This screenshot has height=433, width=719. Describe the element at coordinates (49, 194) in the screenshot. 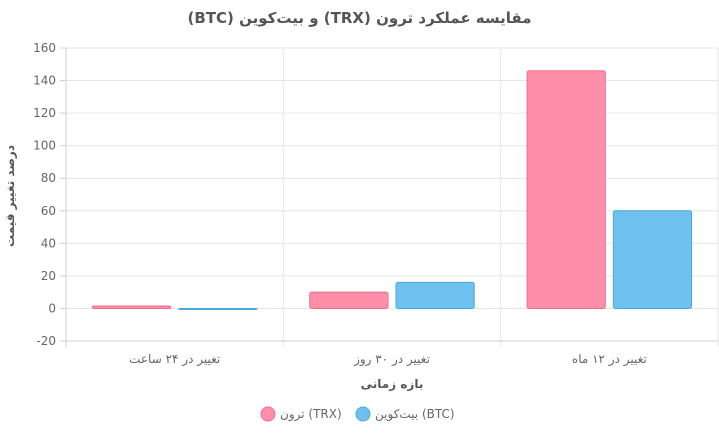

I see `y-axis: -20 0 20 40 60 80 100 120 140 160` at that location.